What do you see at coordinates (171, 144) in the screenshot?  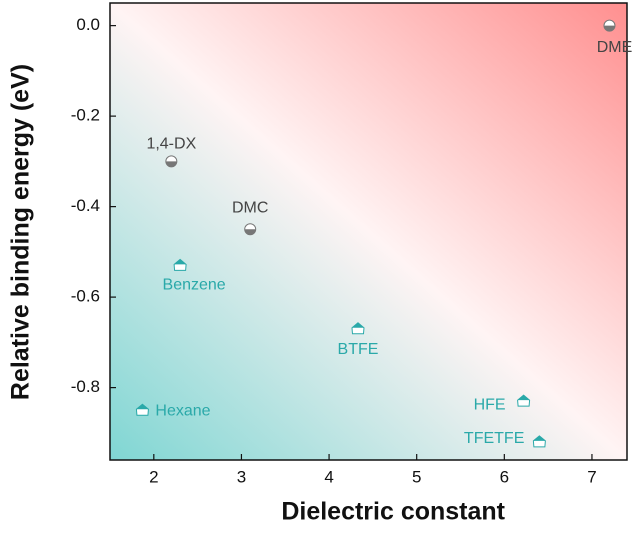 I see `point-label: 1,4-DX` at bounding box center [171, 144].